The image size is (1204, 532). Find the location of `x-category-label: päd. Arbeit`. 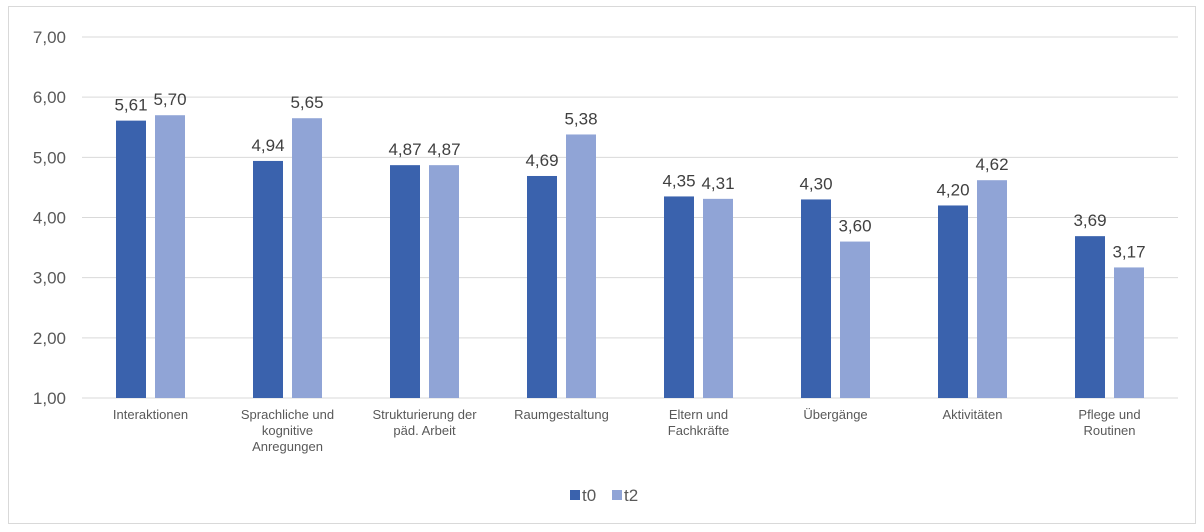

x-category-label: päd. Arbeit is located at coordinates (424, 430).